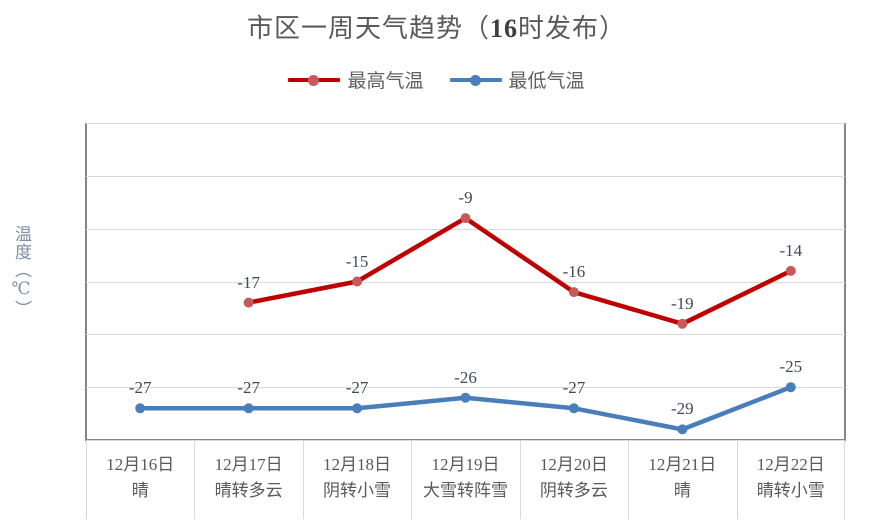  I want to click on series-line-high-temp, so click(520, 271).